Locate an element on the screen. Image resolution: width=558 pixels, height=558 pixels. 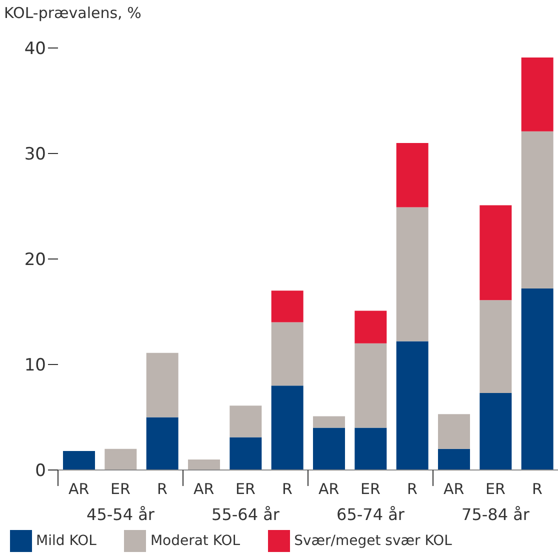
y-tick-label: 20 is located at coordinates (35, 260).